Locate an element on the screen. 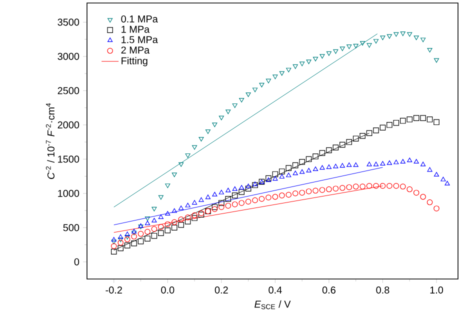 The image size is (470, 336). x-tick-label: 0.4 is located at coordinates (275, 290).